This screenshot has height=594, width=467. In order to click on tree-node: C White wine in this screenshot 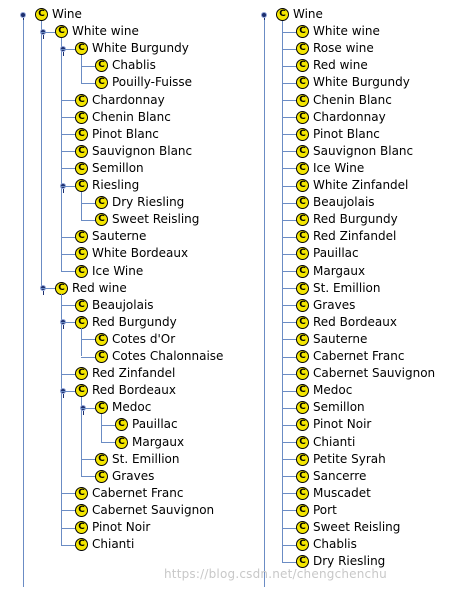, I will do `click(338, 31)`.